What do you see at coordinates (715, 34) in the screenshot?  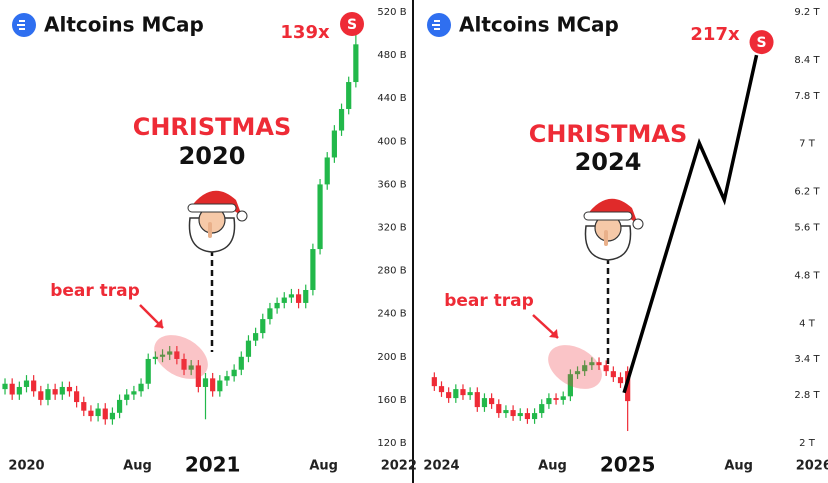 I see `multiplier-label: 217x` at bounding box center [715, 34].